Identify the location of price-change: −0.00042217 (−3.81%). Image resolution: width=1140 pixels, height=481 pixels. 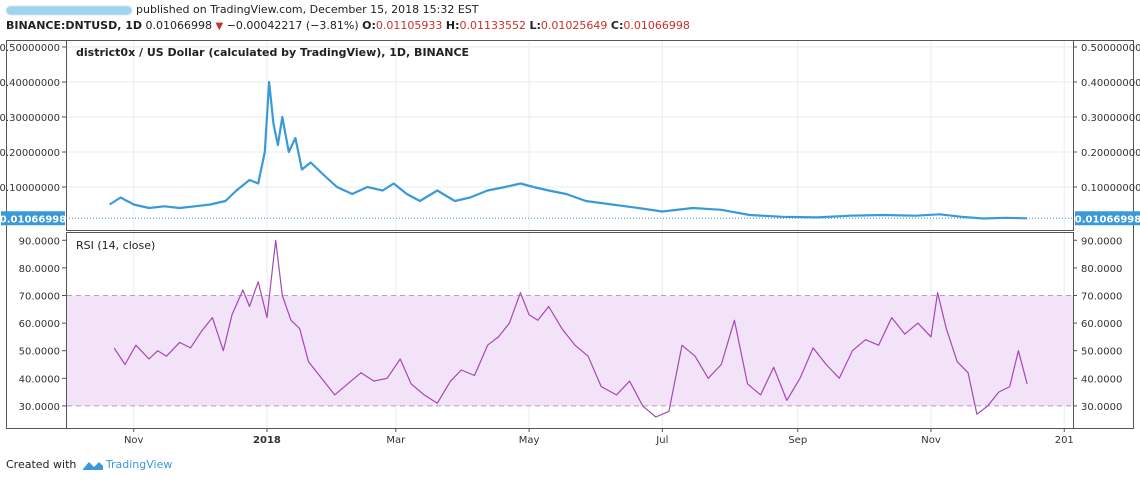
(292, 25).